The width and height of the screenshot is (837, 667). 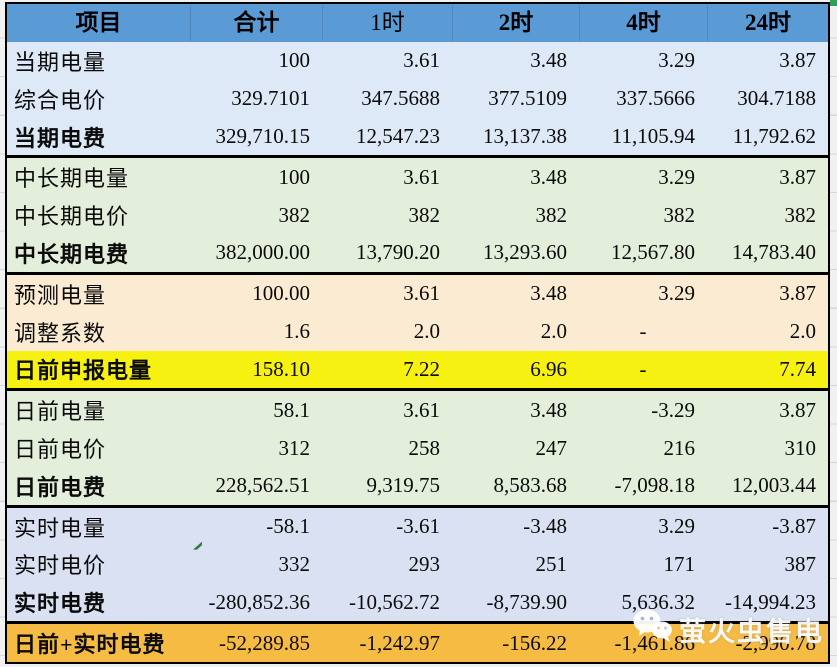 I want to click on row-label: 日前+实时电费, so click(x=90, y=645).